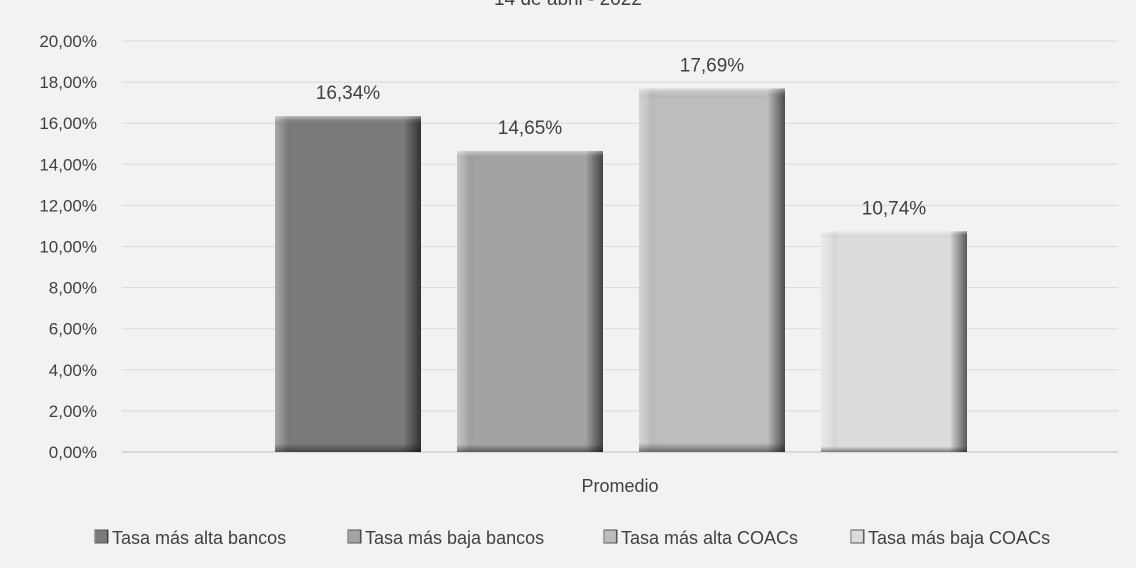  I want to click on data-label: 17,69%, so click(712, 65).